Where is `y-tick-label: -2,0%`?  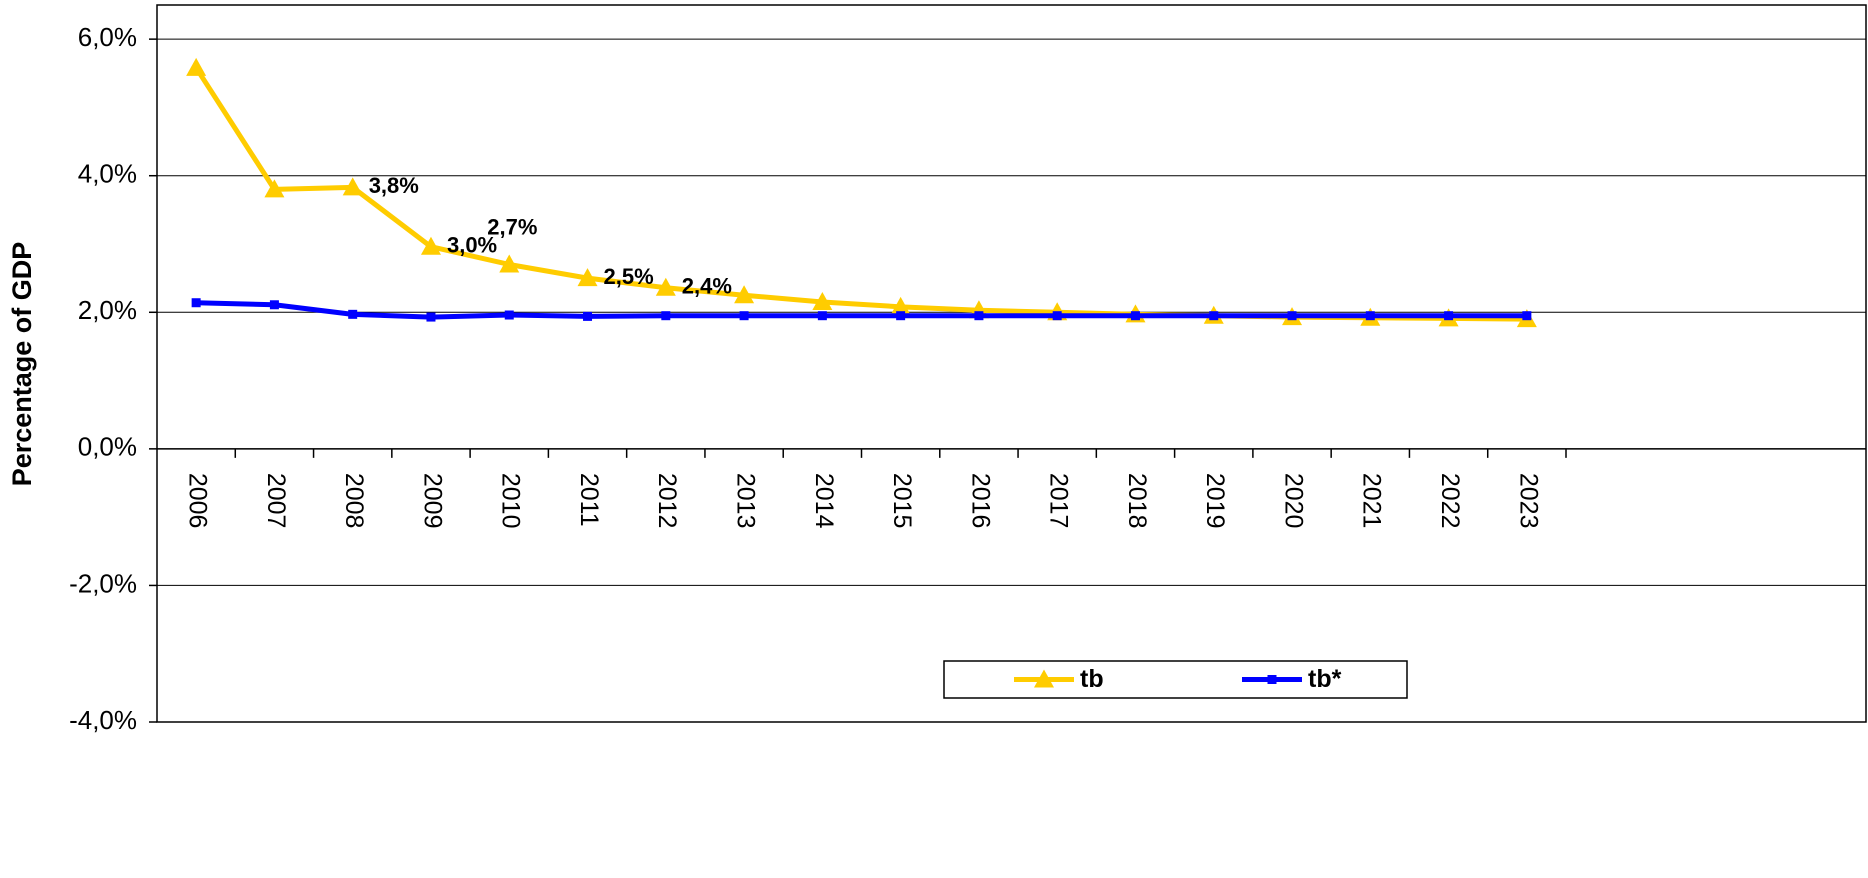
y-tick-label: -2,0% is located at coordinates (103, 583).